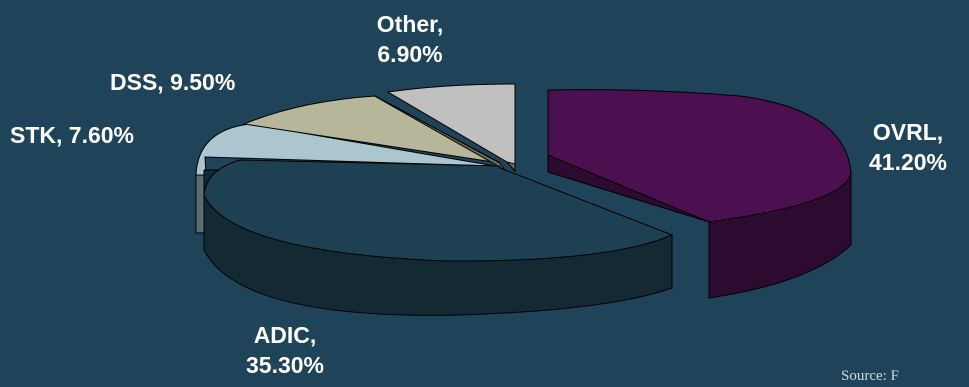 The width and height of the screenshot is (969, 387). Describe the element at coordinates (284, 350) in the screenshot. I see `label-adic: ADIC, 35.30%` at that location.